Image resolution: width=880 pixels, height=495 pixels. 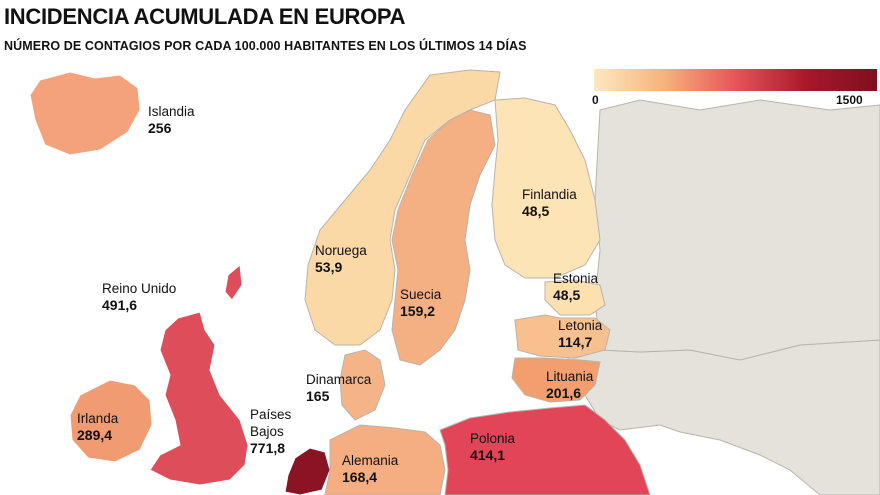 What do you see at coordinates (549, 194) in the screenshot?
I see `label-finlandia-name: Finlandia` at bounding box center [549, 194].